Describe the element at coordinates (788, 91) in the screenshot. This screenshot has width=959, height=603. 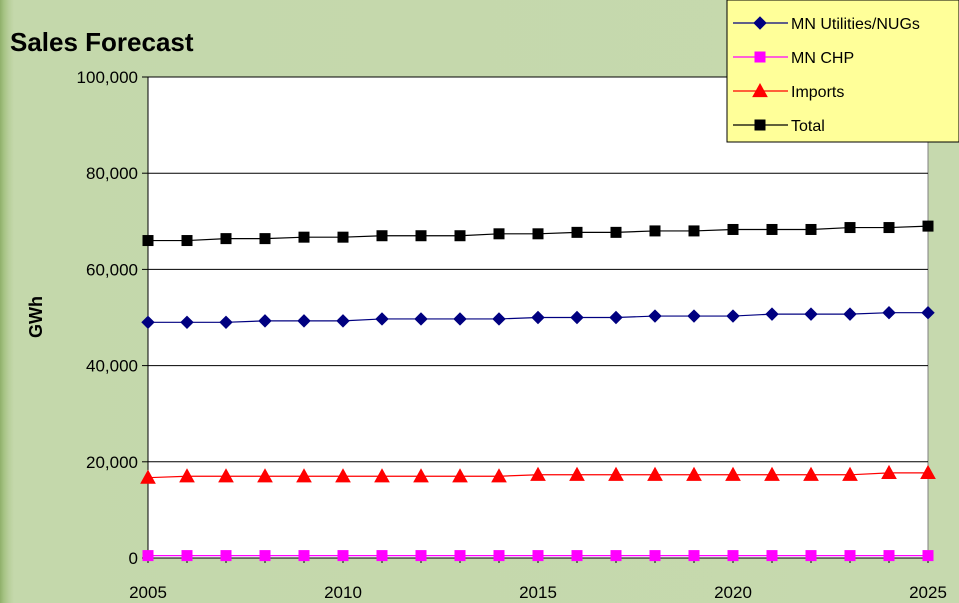
I see `legend-entry: Imports` at that location.